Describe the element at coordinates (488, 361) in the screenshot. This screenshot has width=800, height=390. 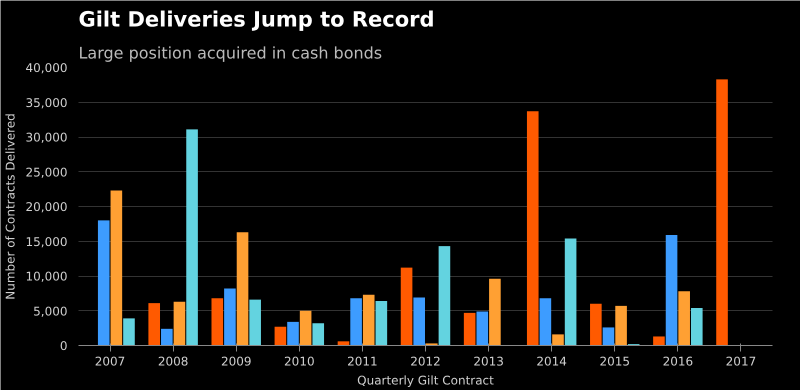
I see `x-tick-label: 2013` at that location.